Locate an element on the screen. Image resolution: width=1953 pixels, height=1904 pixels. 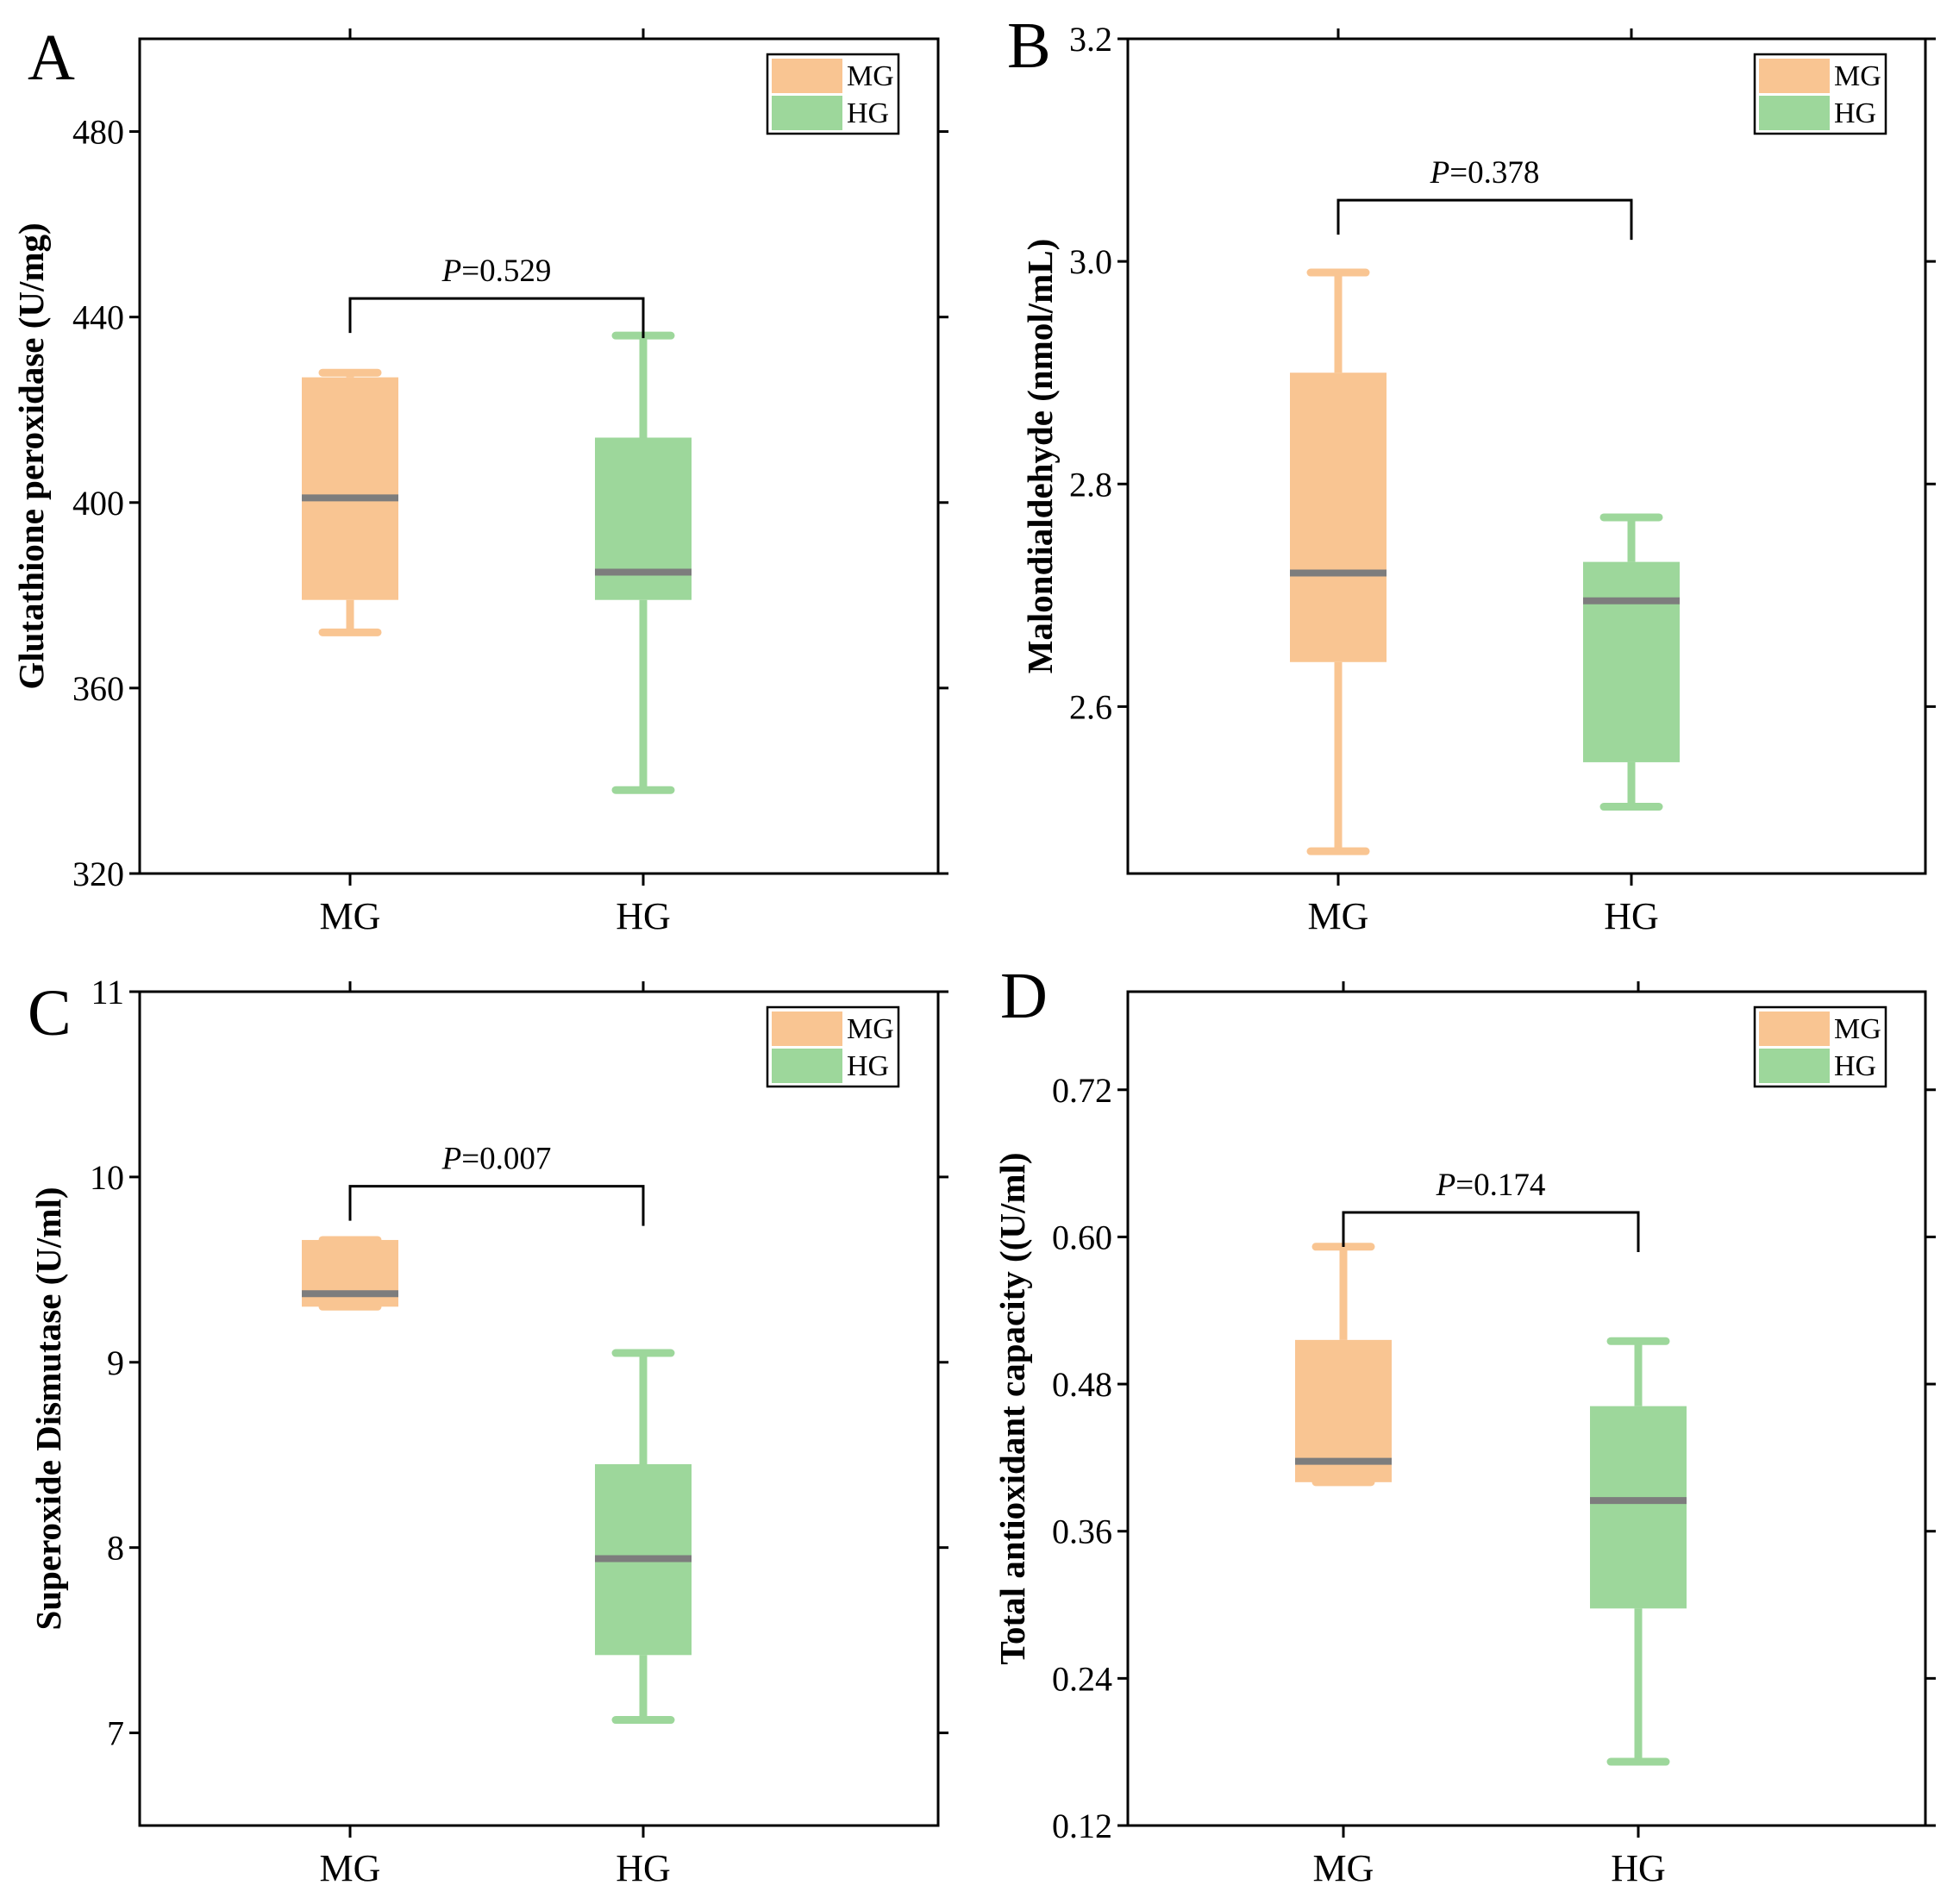
y-tick-label: 360 is located at coordinates (98, 689).